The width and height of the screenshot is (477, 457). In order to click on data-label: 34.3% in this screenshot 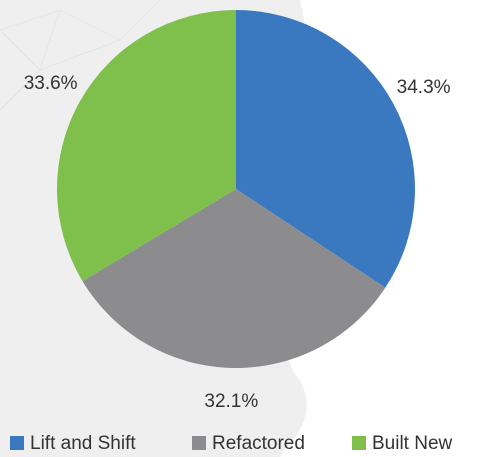, I will do `click(424, 87)`.